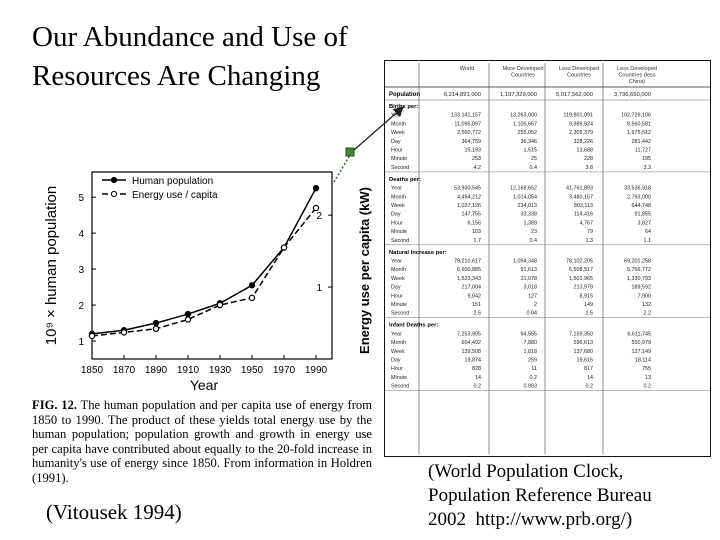 The width and height of the screenshot is (720, 540). I want to click on cell-value: 0.04, so click(532, 314).